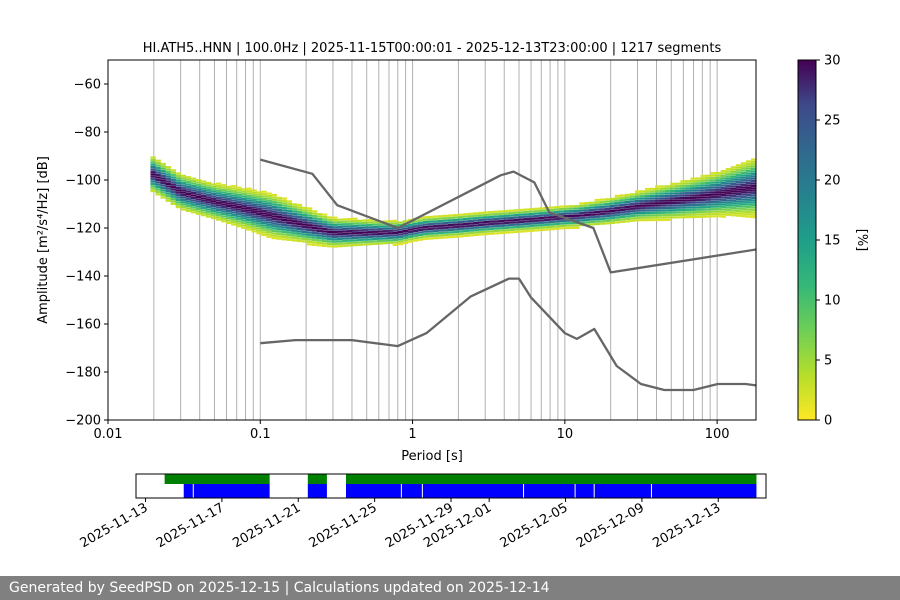  I want to click on colorbar-tick-label: 10, so click(832, 301).